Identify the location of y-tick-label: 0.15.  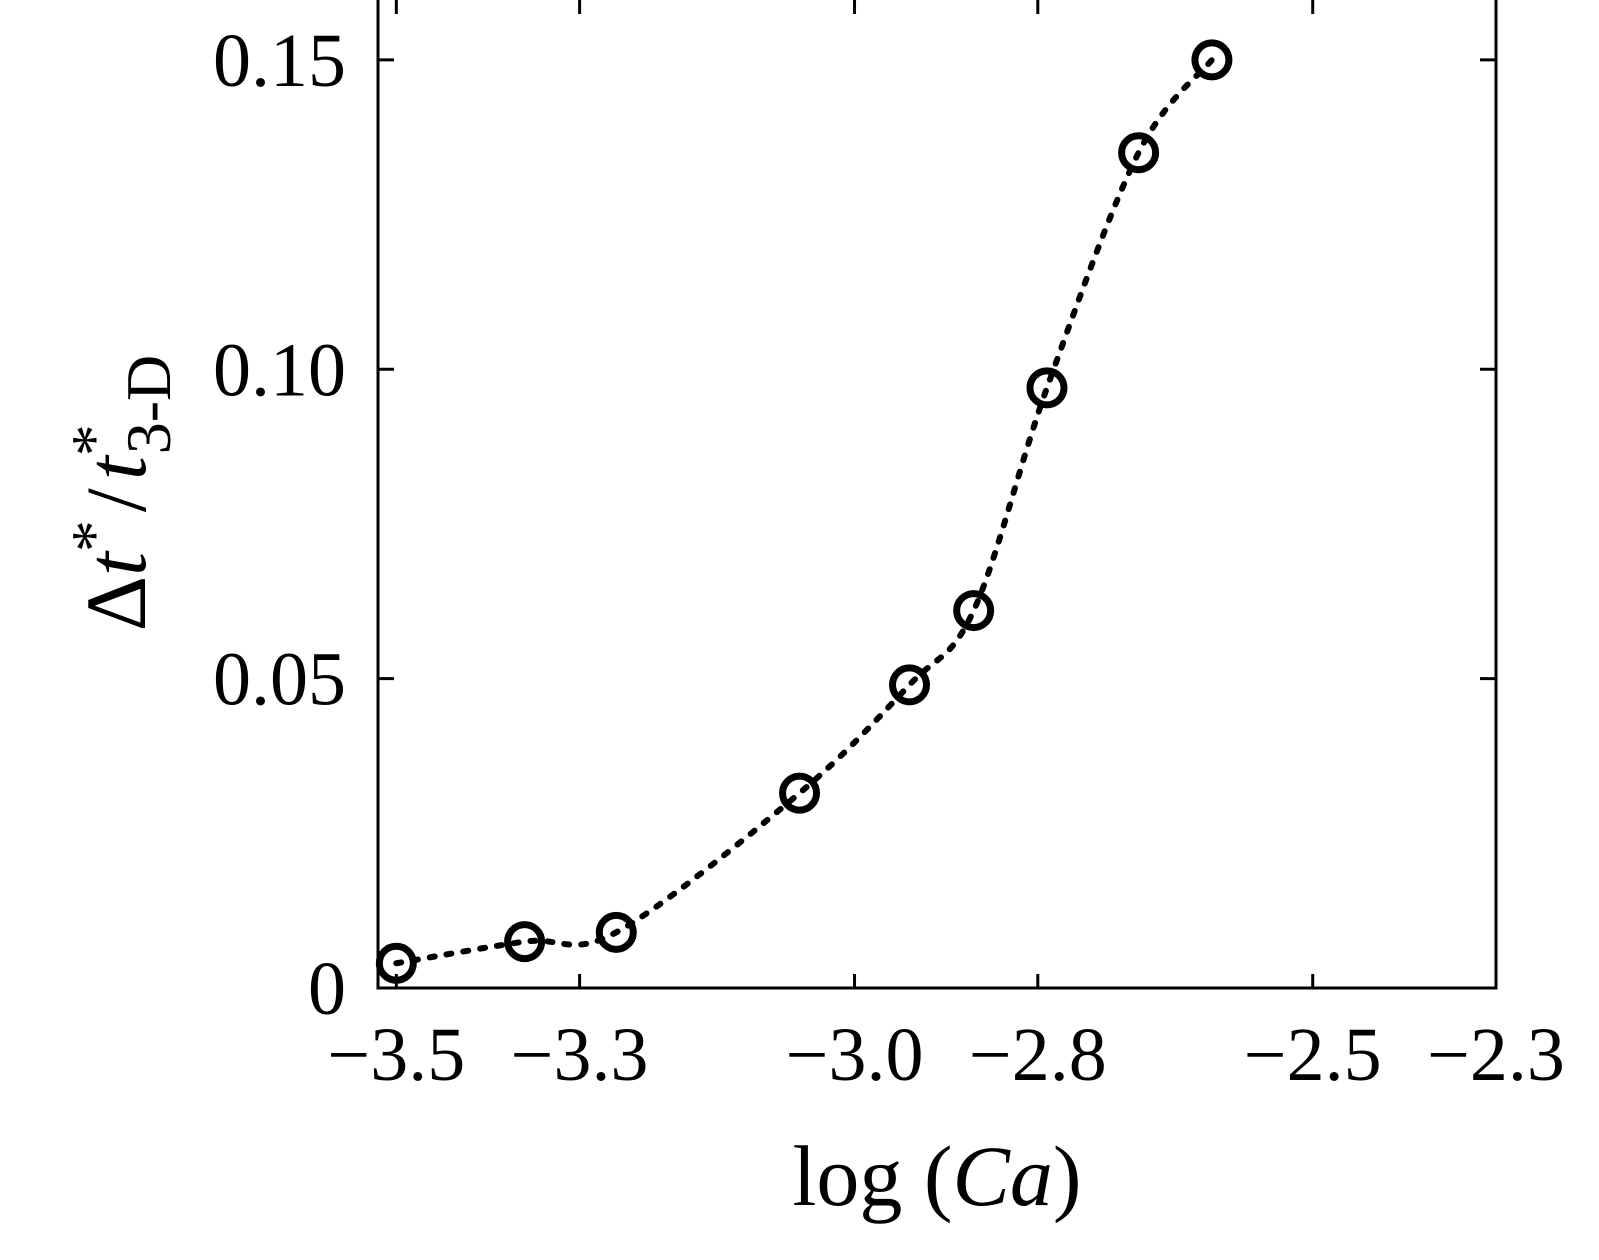
(279, 61).